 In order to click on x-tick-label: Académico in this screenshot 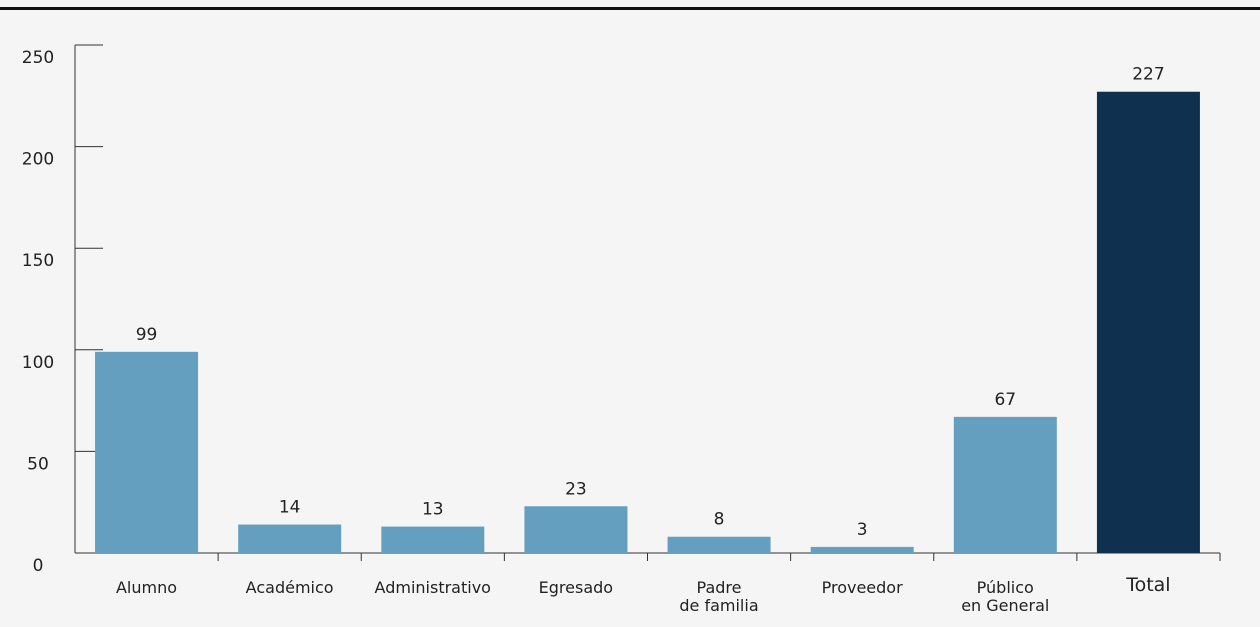, I will do `click(289, 587)`.